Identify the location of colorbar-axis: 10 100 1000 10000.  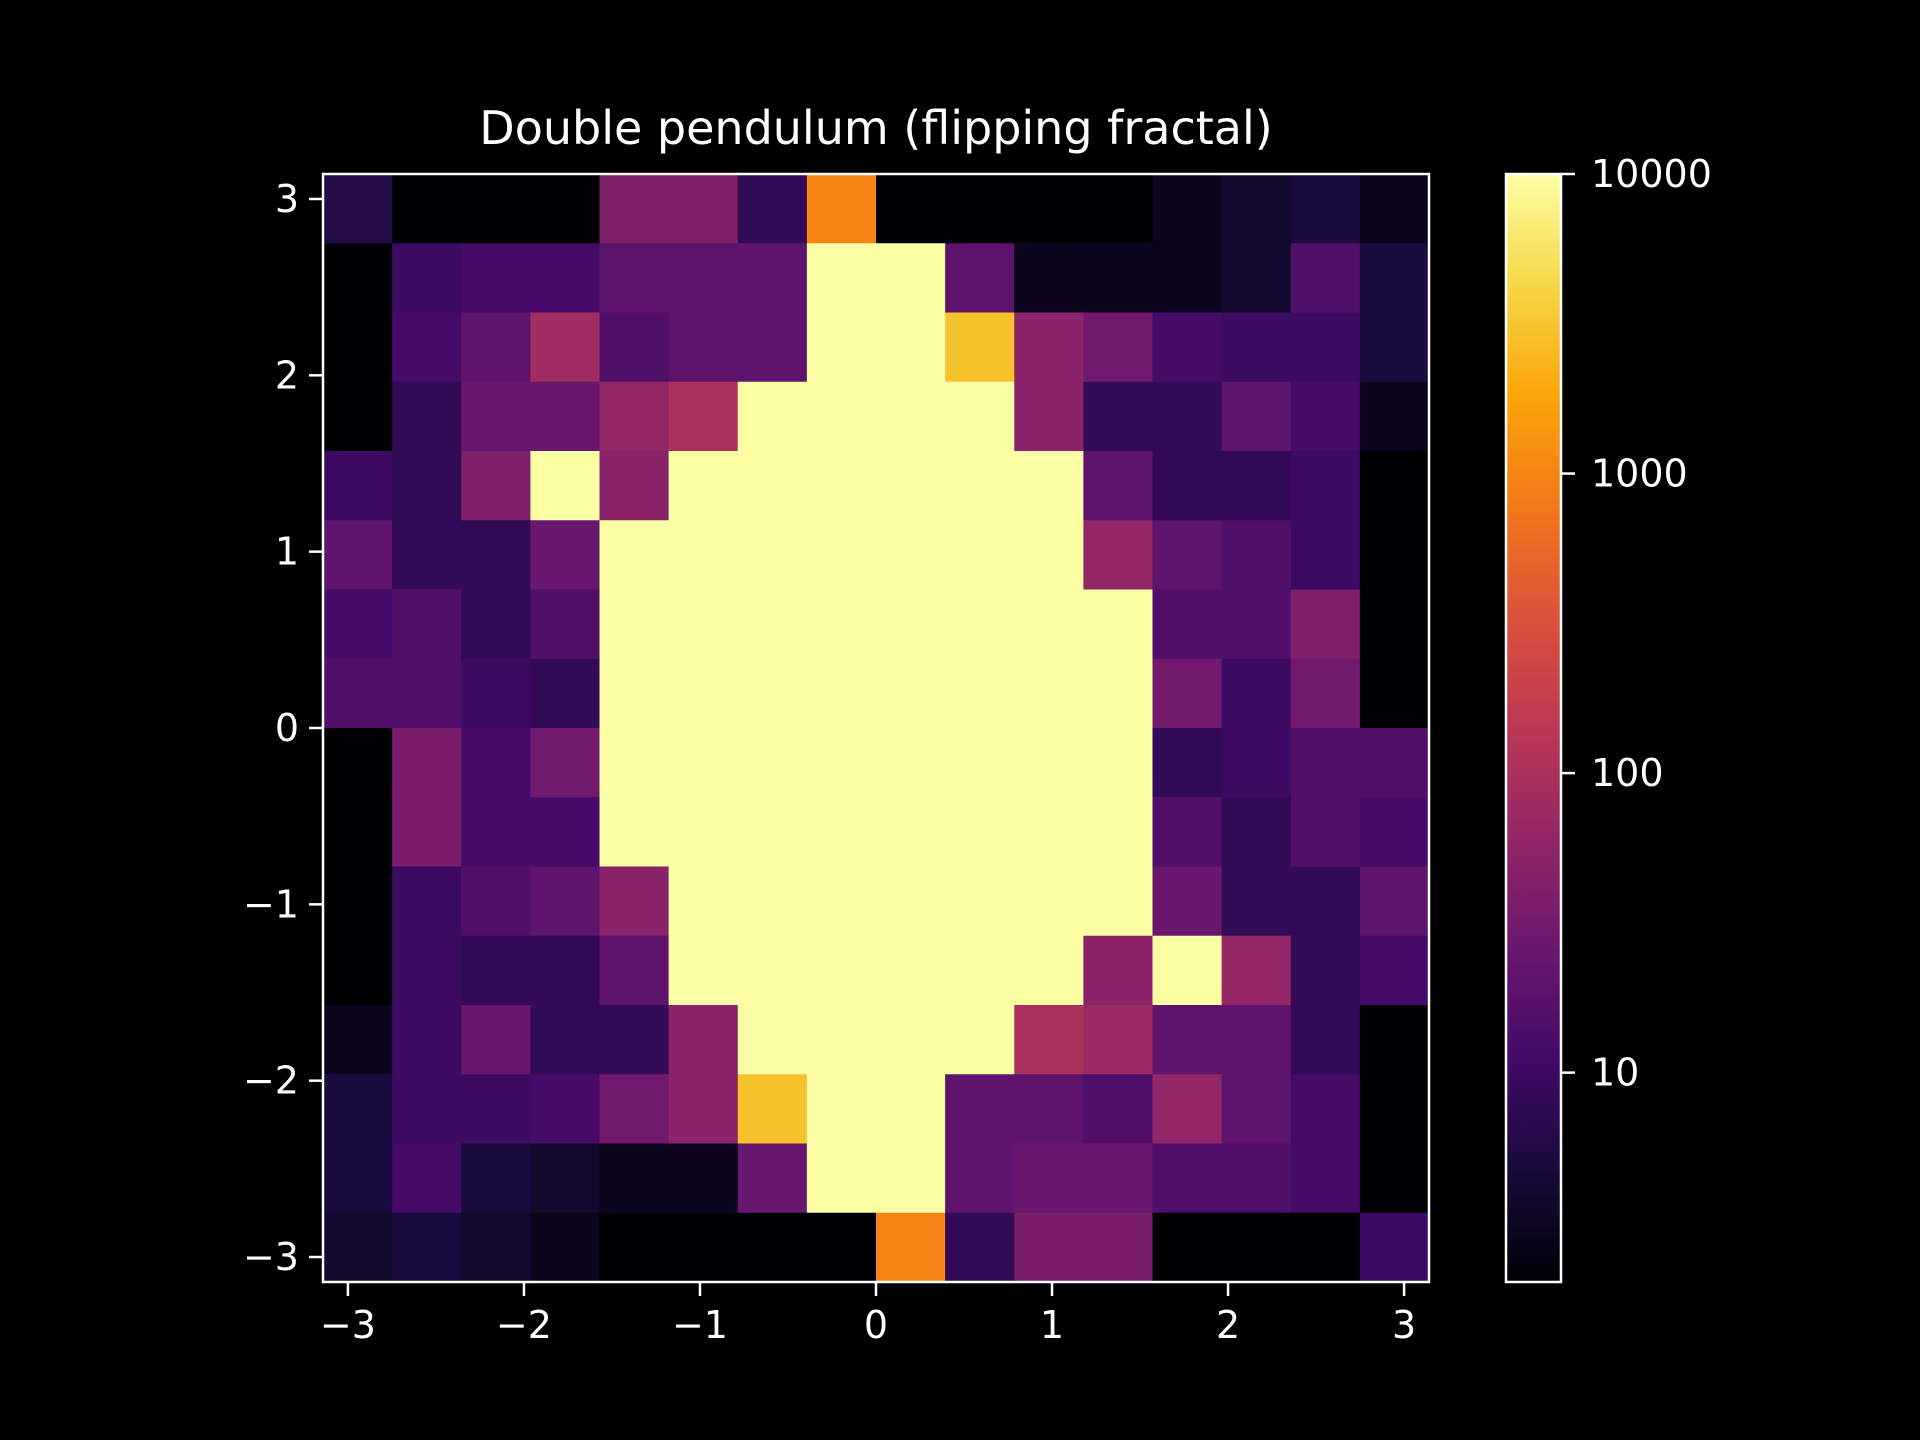
(1636, 623).